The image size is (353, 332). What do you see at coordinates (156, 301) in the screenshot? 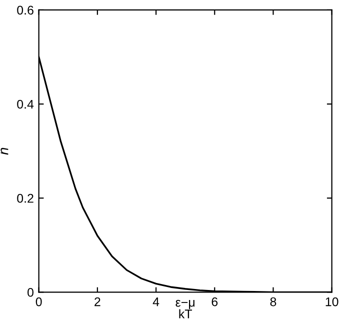
I see `x-tick-label: 4` at bounding box center [156, 301].